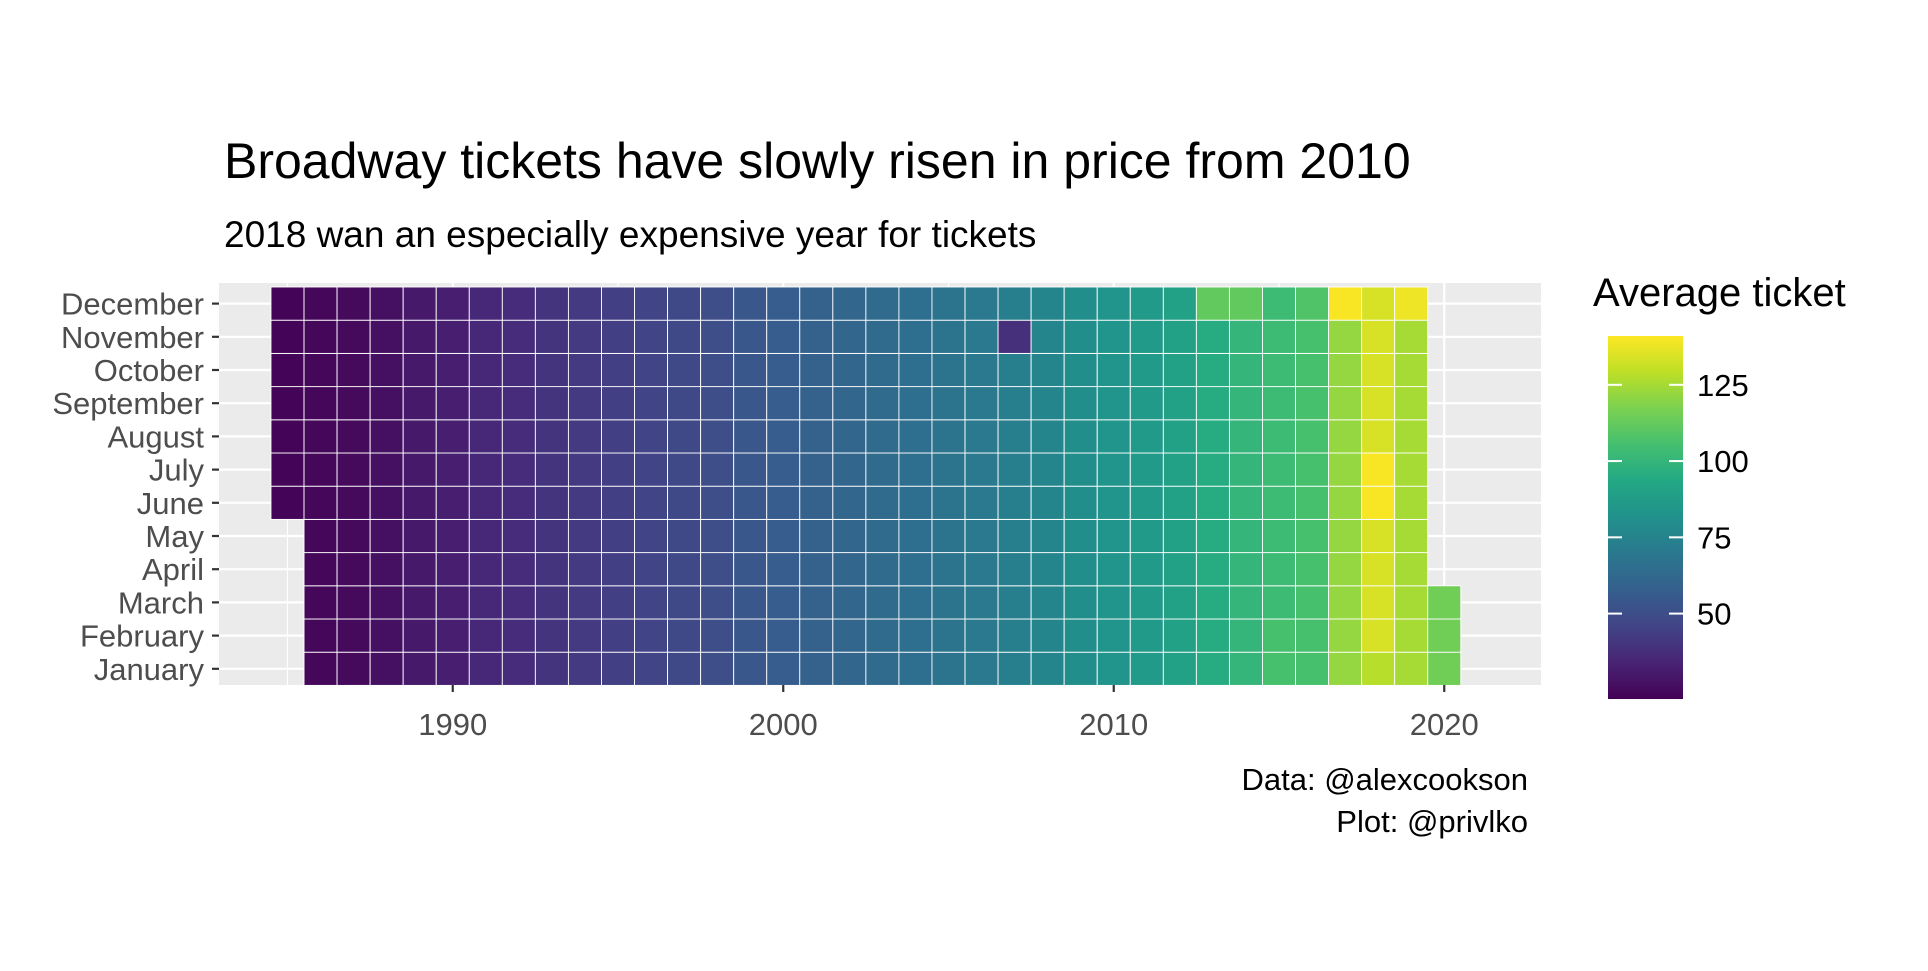  What do you see at coordinates (155, 436) in the screenshot?
I see `y-tick-label: August` at bounding box center [155, 436].